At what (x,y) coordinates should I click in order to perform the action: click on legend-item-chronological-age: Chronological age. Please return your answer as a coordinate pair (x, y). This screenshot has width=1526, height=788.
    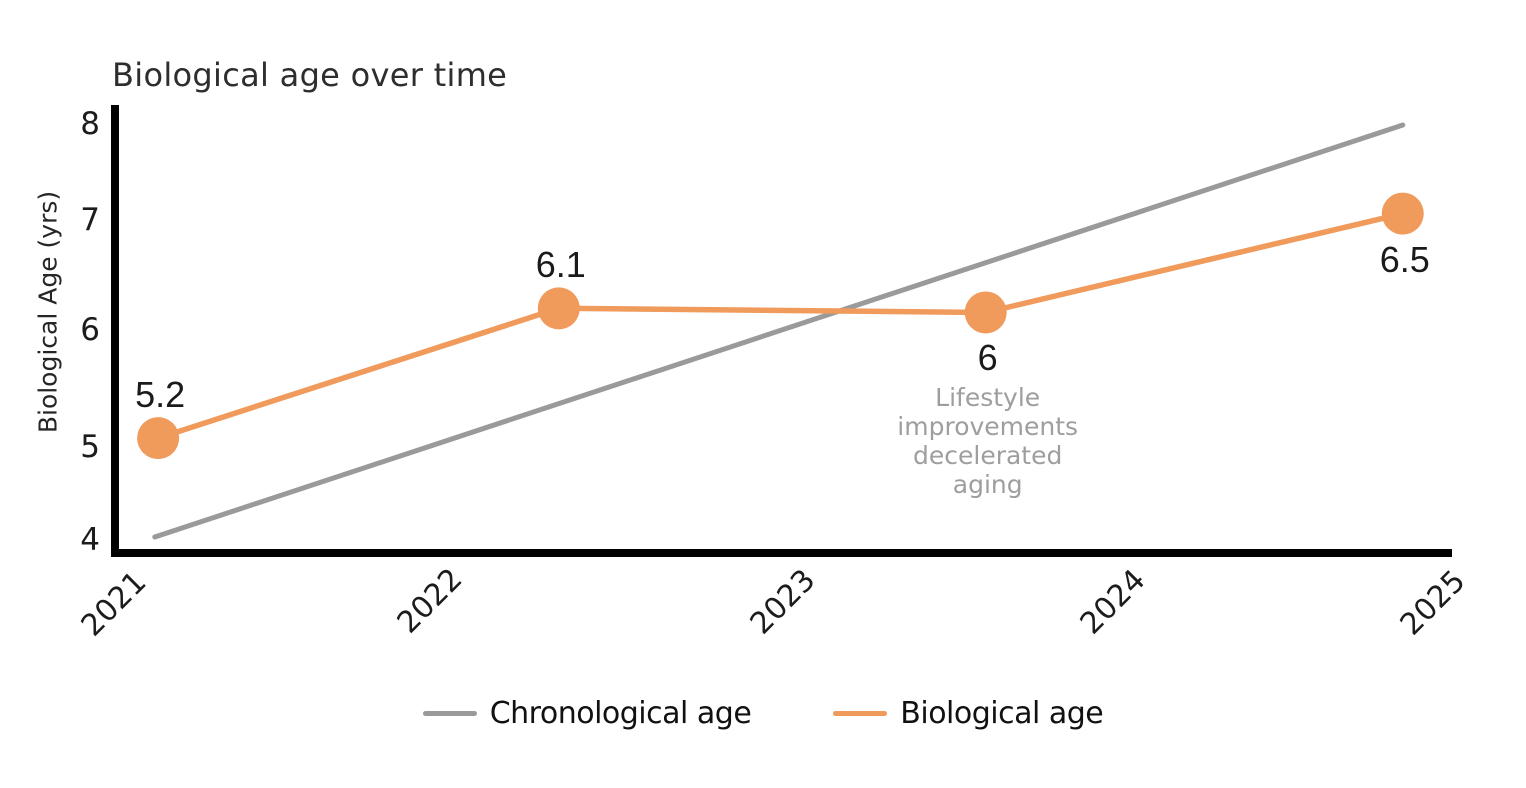
    Looking at the image, I should click on (587, 713).